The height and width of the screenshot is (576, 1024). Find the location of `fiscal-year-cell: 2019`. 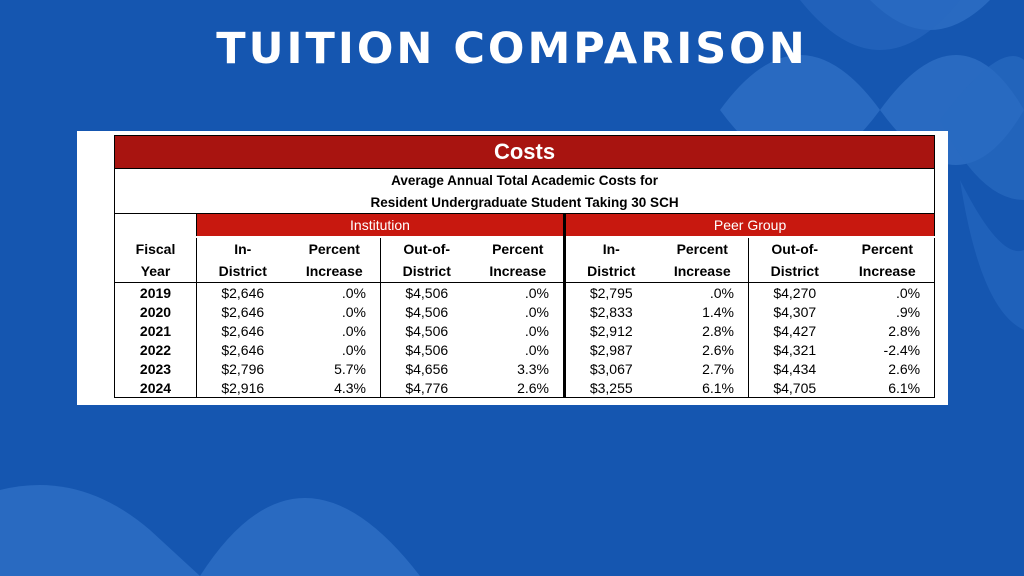

fiscal-year-cell: 2019 is located at coordinates (155, 292).